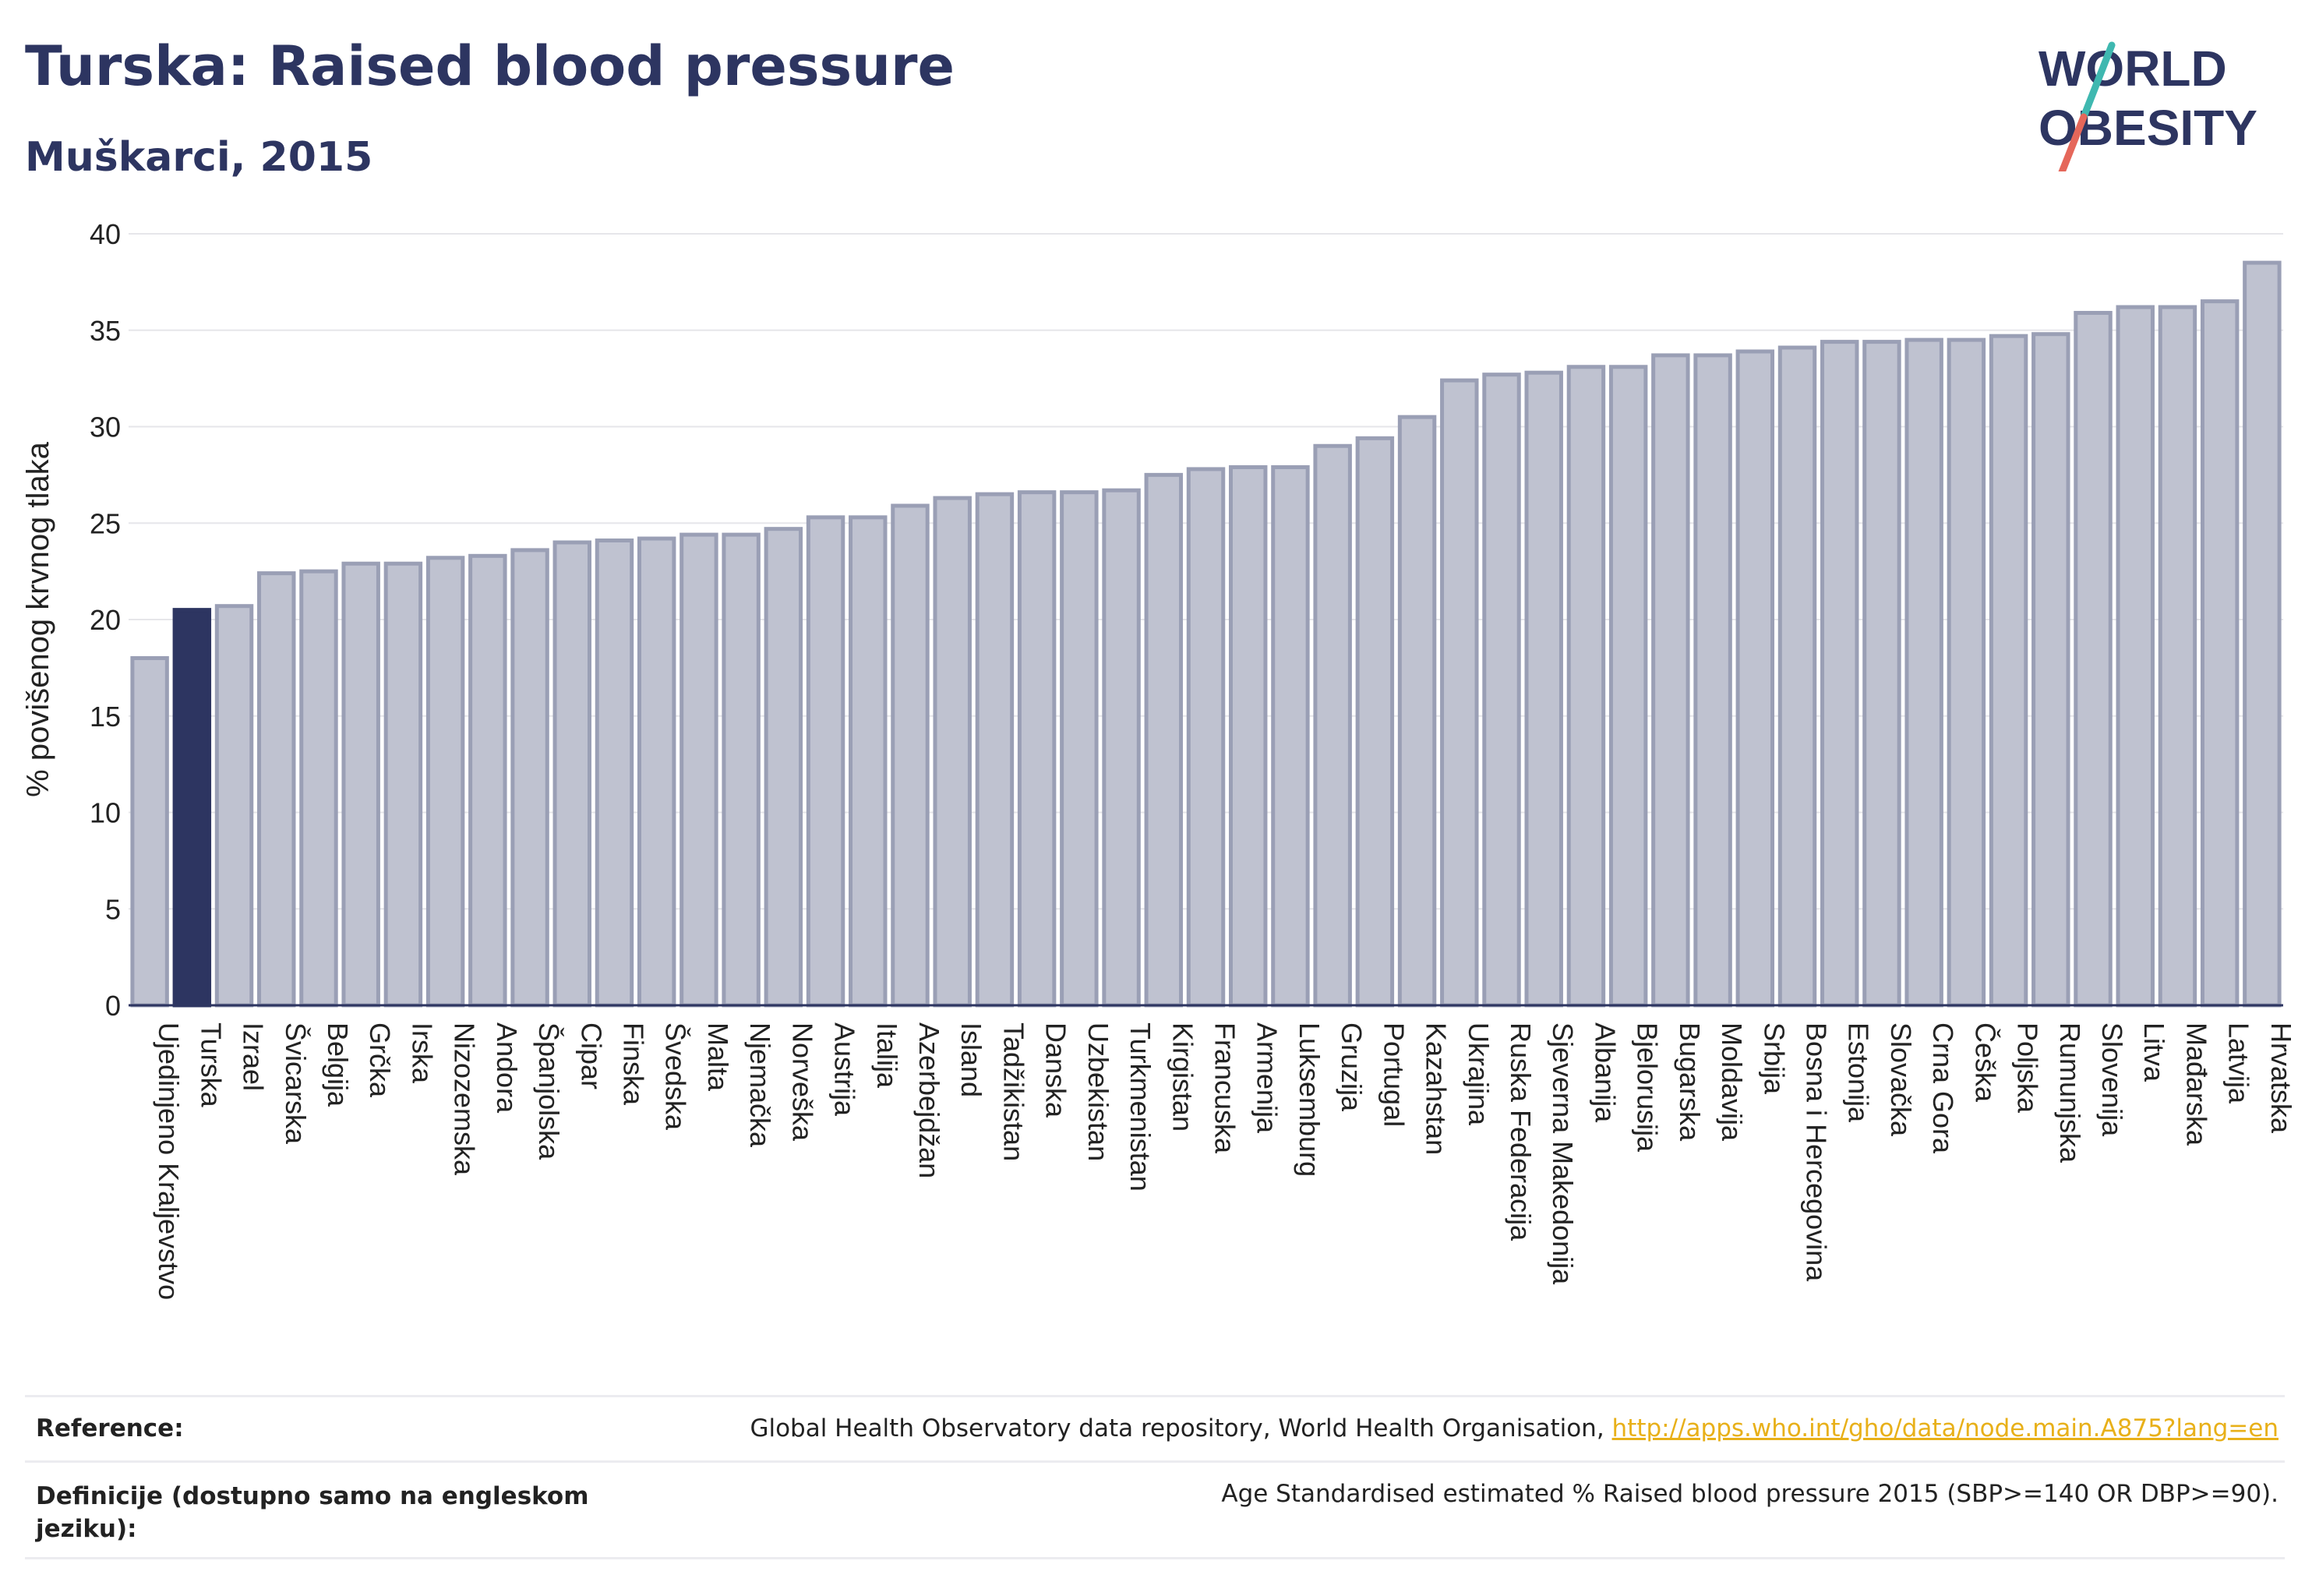 This screenshot has height=1596, width=2305. What do you see at coordinates (105, 523) in the screenshot?
I see `y-tick-label: 25` at bounding box center [105, 523].